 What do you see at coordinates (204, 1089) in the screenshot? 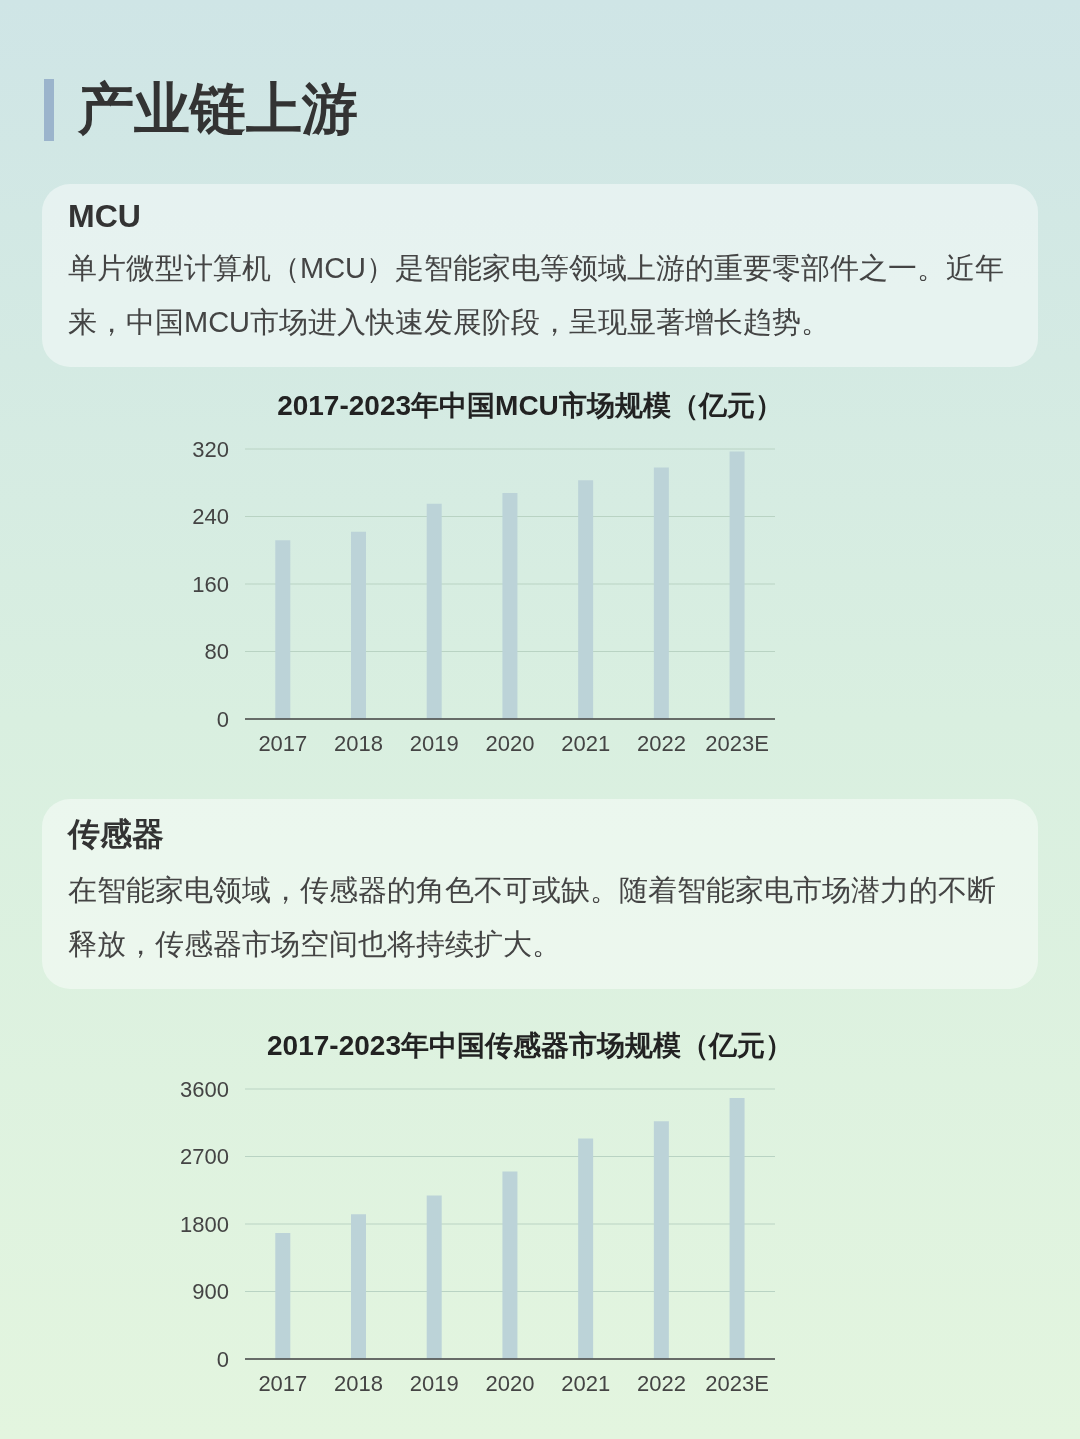
I see `y-tick-label: 3600` at bounding box center [204, 1089].